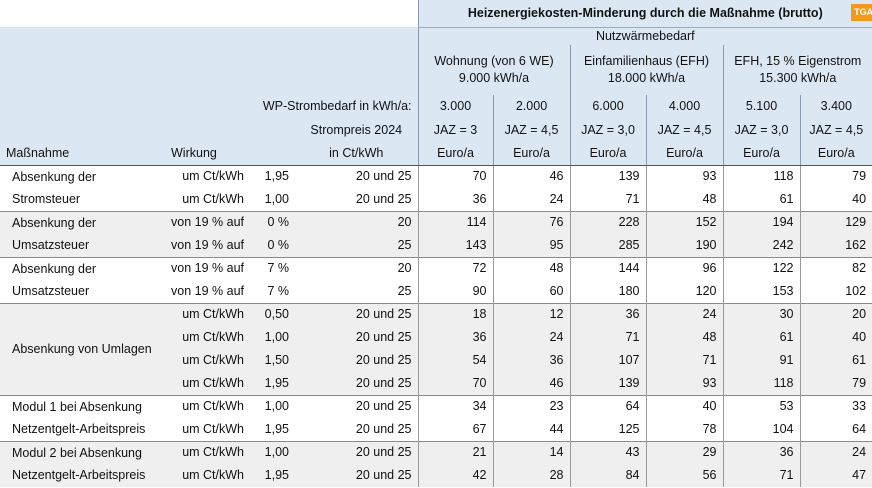 Image resolution: width=872 pixels, height=488 pixels. I want to click on saving-value: 46, so click(531, 176).